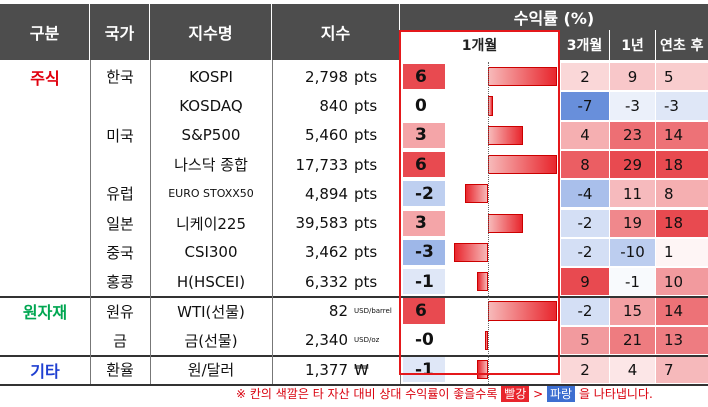 Image resolution: width=708 pixels, height=407 pixels. What do you see at coordinates (211, 76) in the screenshot?
I see `index-name-cell: KOSPI` at bounding box center [211, 76].